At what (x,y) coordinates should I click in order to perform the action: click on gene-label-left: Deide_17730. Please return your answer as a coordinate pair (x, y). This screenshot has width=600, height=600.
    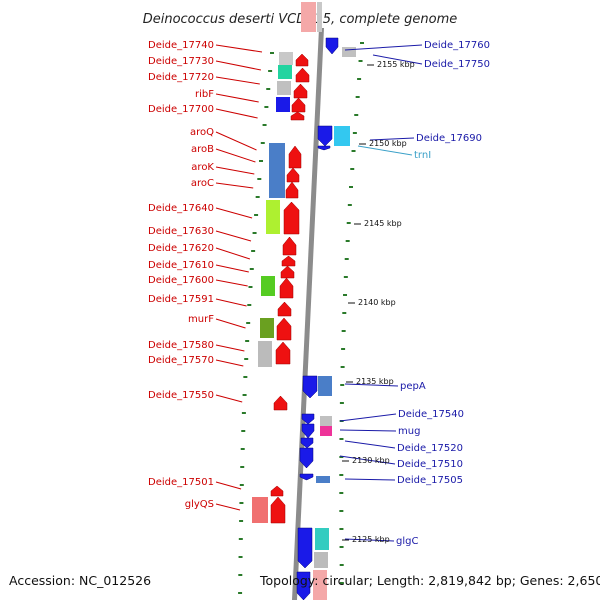
    Looking at the image, I should click on (181, 61).